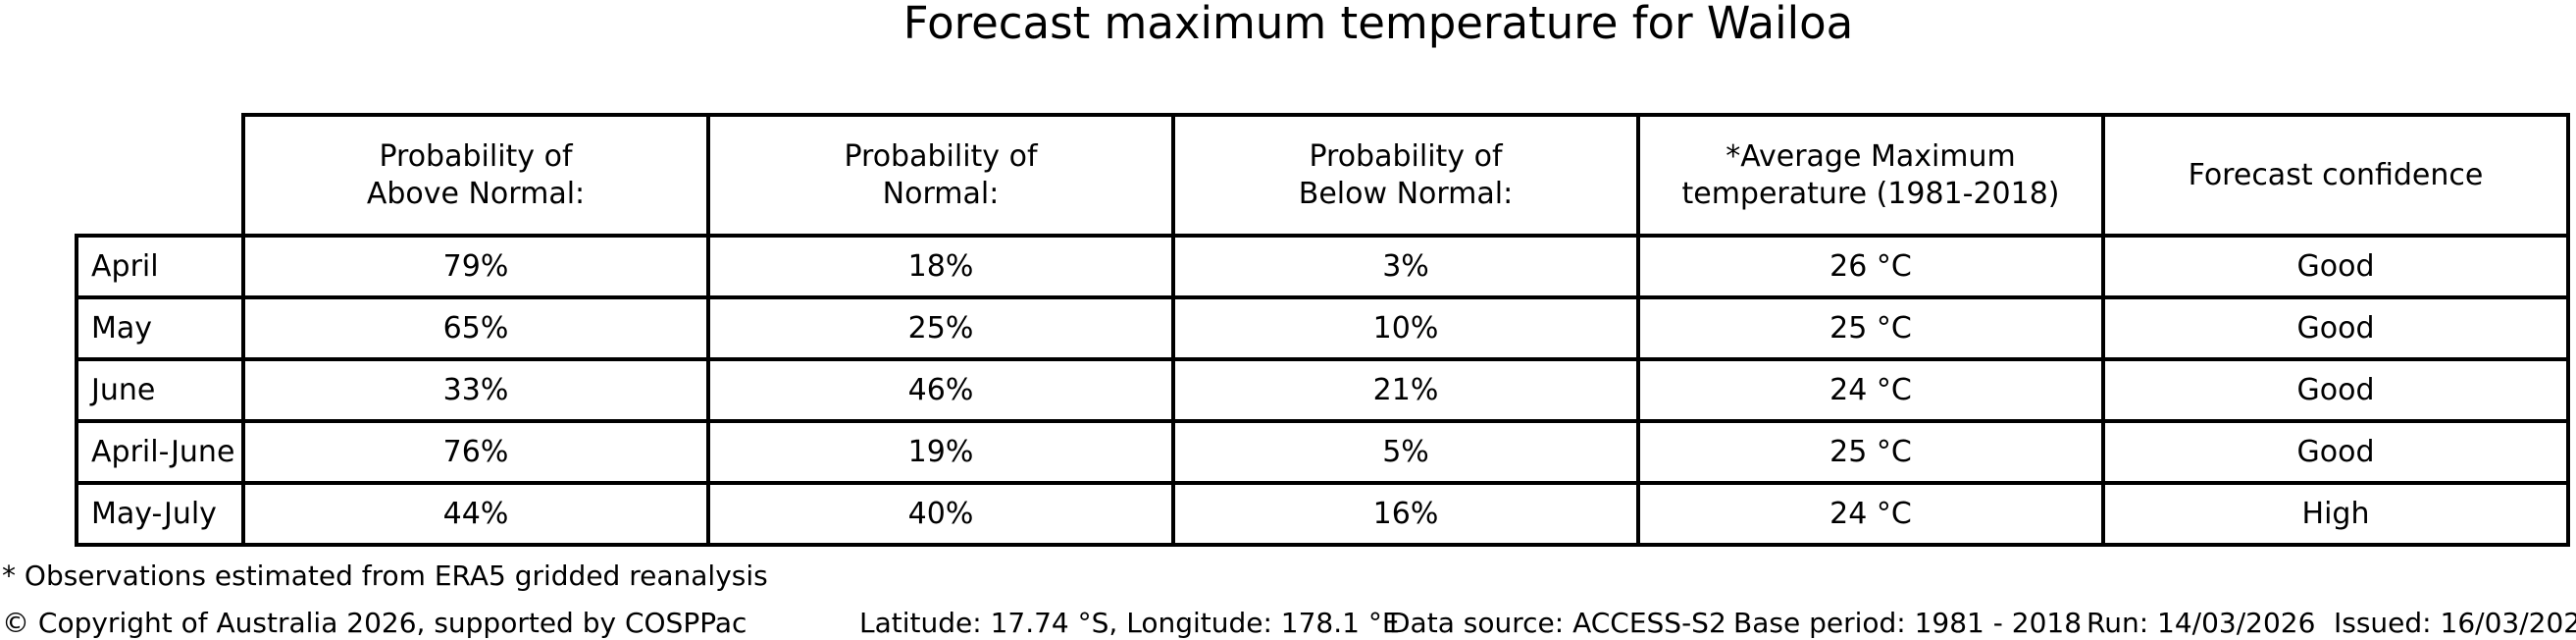  Describe the element at coordinates (160, 328) in the screenshot. I see `row-label: May` at that location.